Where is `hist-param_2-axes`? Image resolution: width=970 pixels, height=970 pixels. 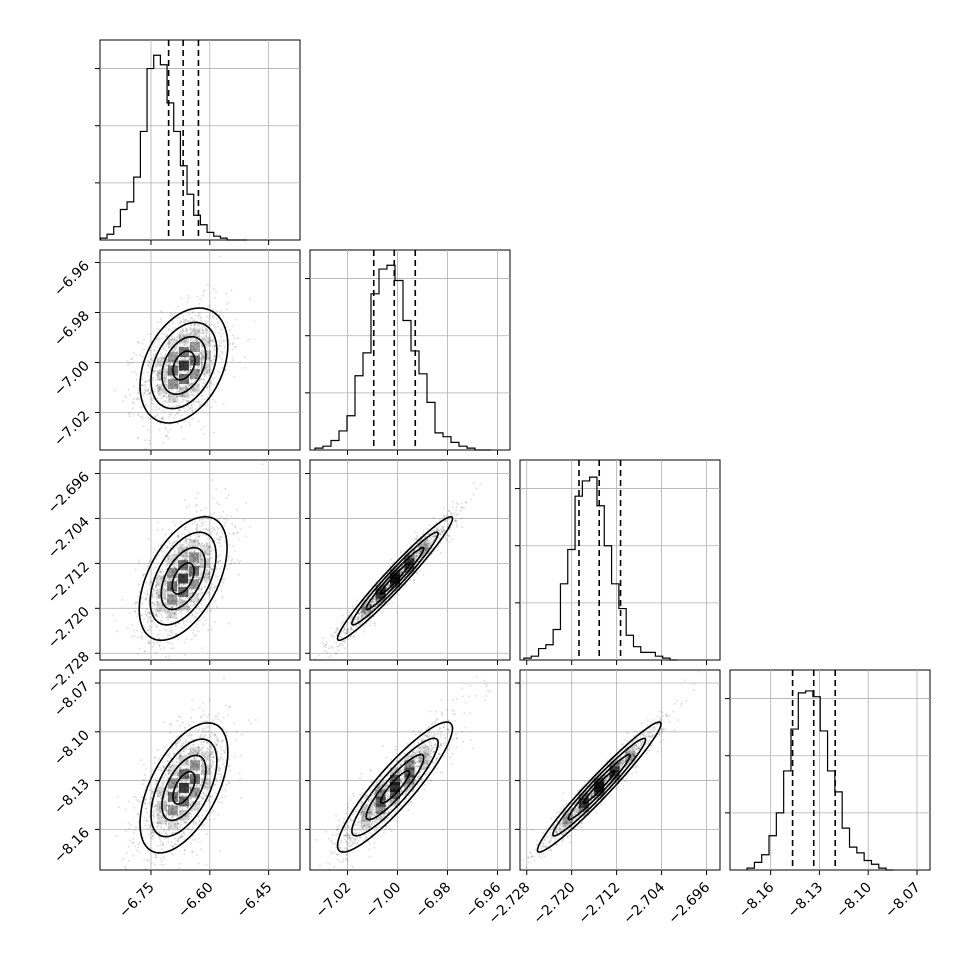
hist-param_2-axes is located at coordinates (618, 562).